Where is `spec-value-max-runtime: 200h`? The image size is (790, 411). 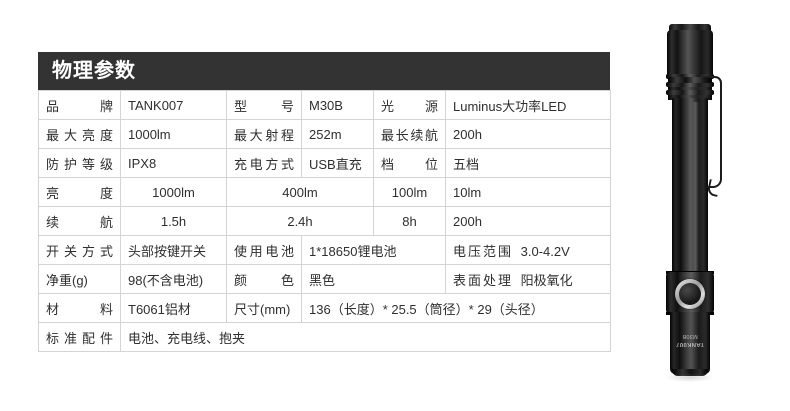 spec-value-max-runtime: 200h is located at coordinates (528, 134).